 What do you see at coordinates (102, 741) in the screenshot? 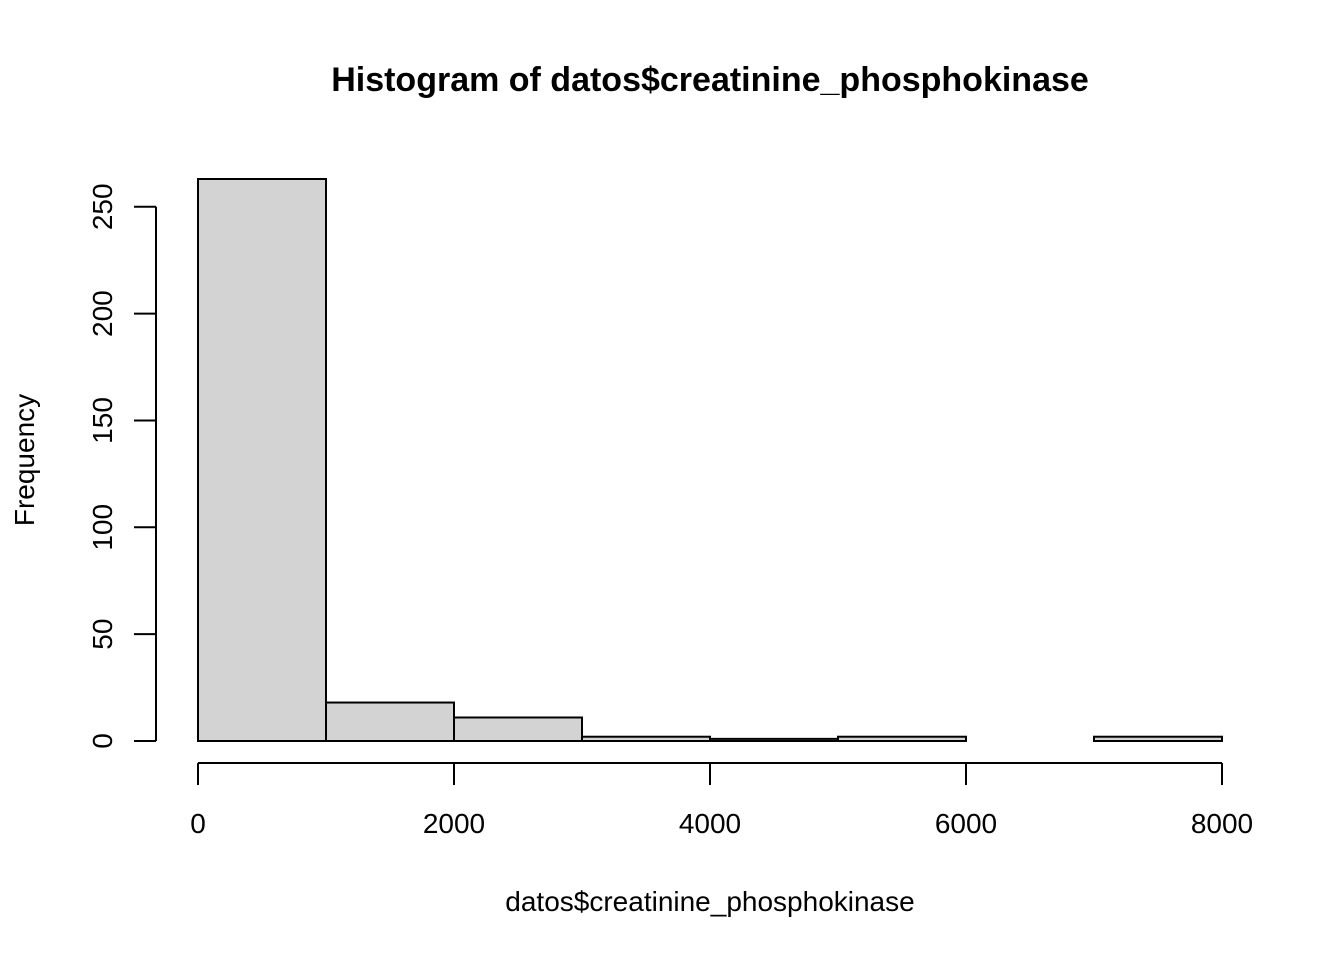
I see `y-tick-label: 0` at bounding box center [102, 741].